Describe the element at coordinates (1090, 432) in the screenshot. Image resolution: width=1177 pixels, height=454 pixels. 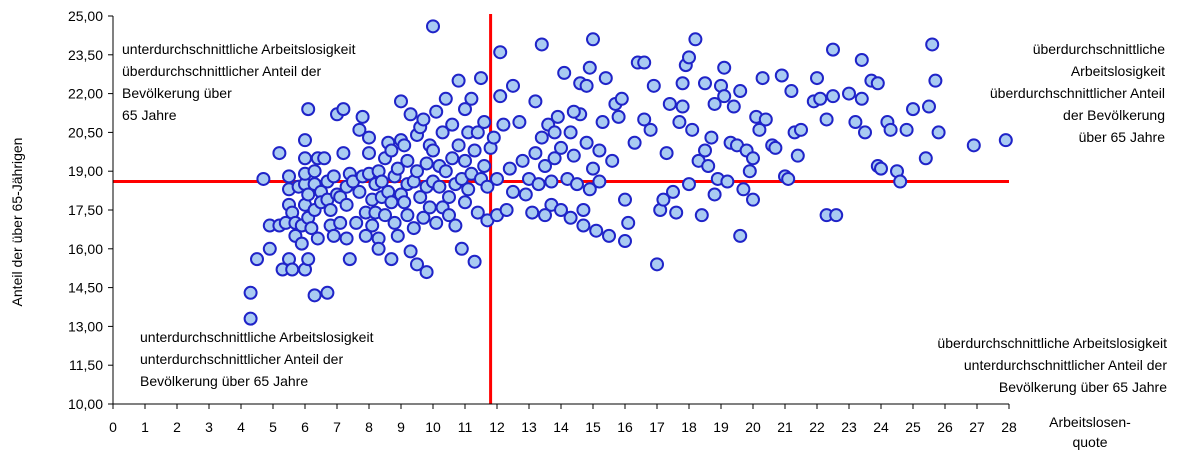
I see `x-axis-title: Arbeitslosen- quote` at that location.